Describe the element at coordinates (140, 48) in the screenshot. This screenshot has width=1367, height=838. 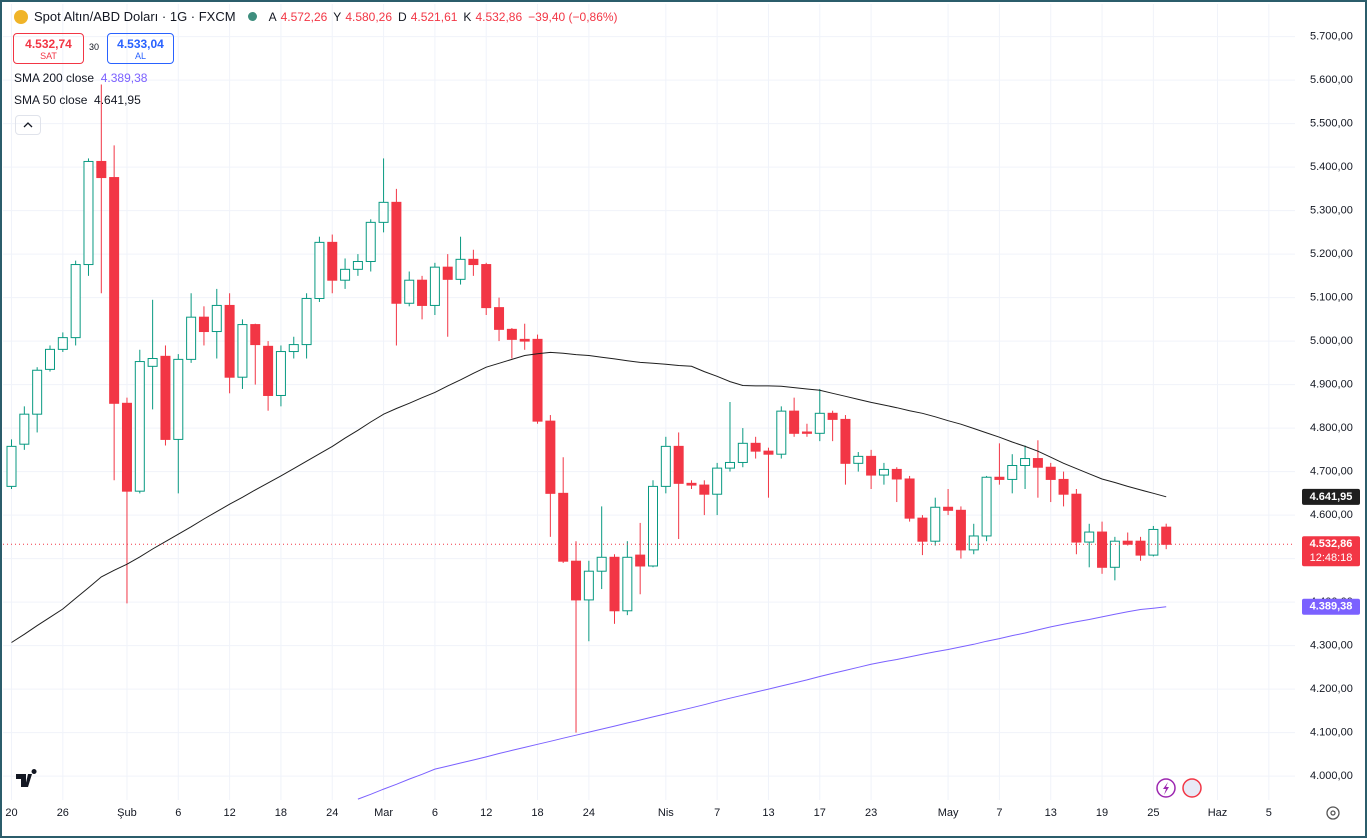
I see `buy-button: 4.533,04 AL` at that location.